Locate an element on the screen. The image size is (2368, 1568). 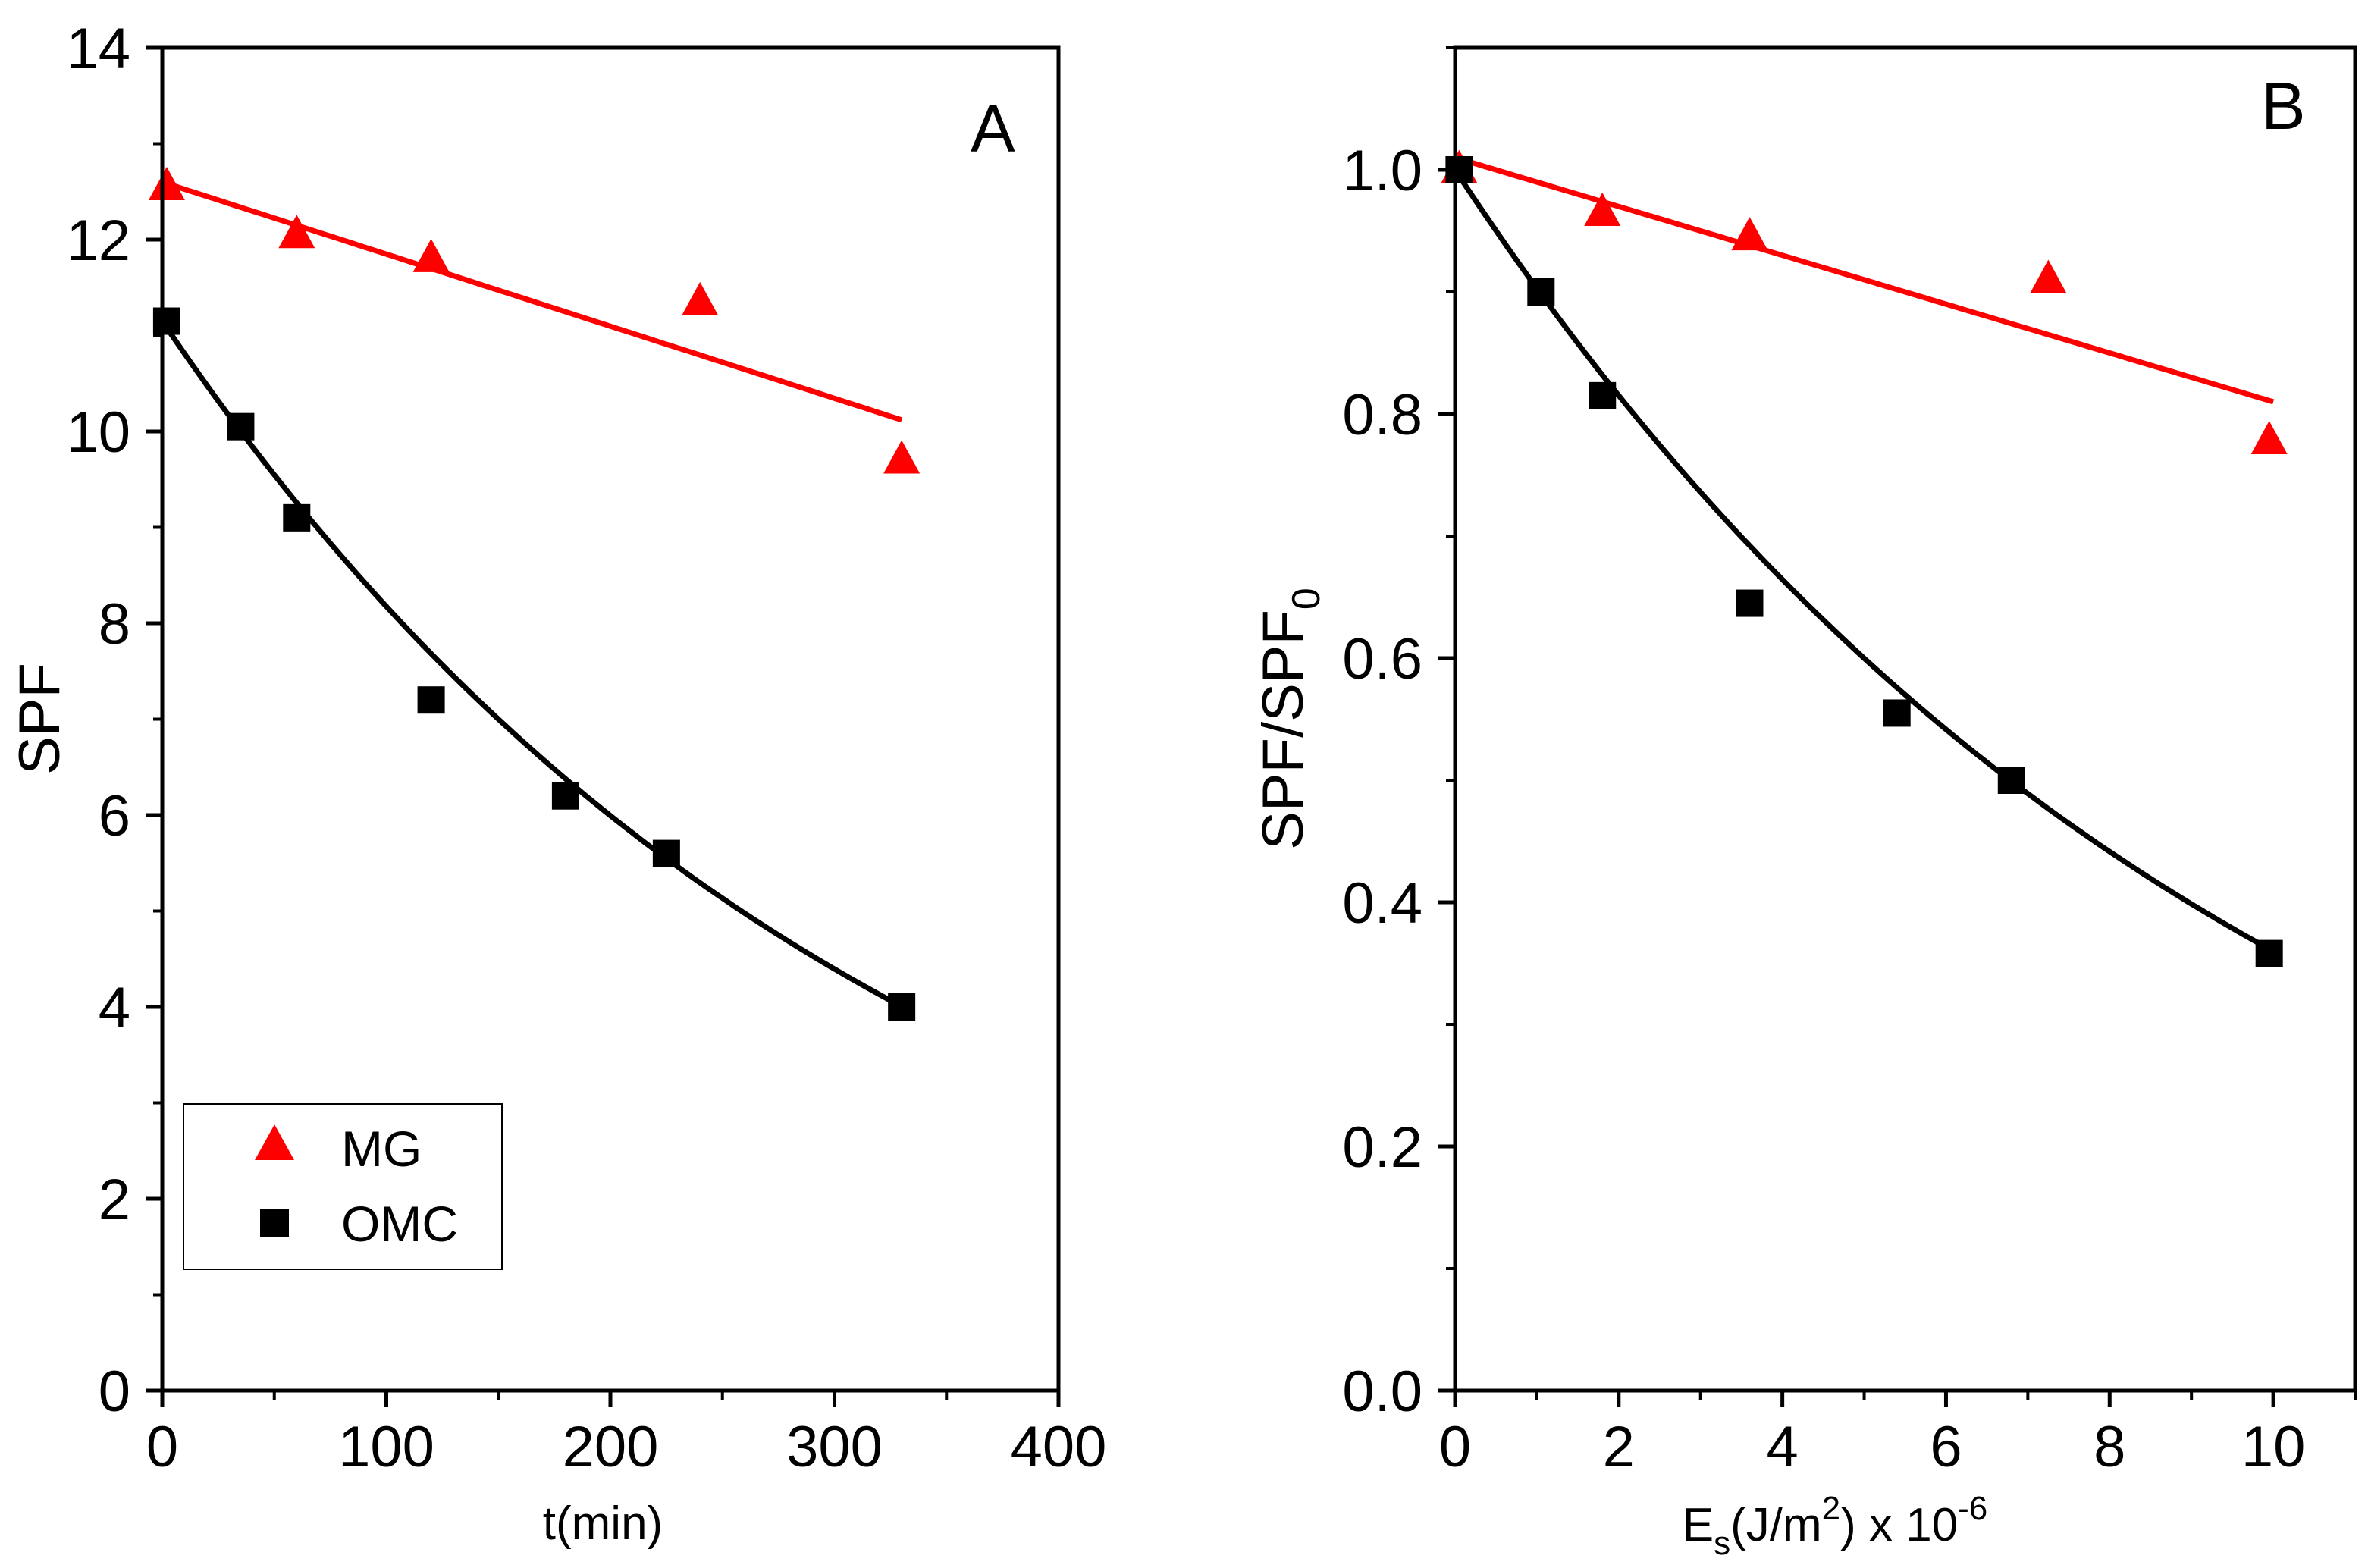
panel-b-ylabel-main: SPF/SPF is located at coordinates (1283, 730).